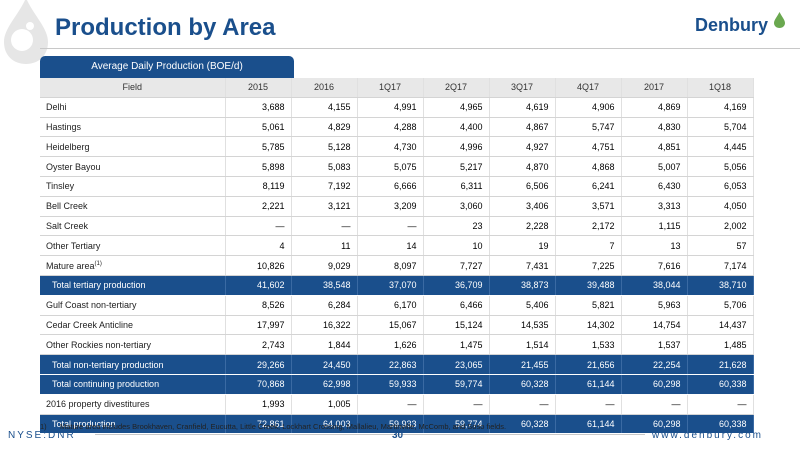 The width and height of the screenshot is (800, 450). What do you see at coordinates (324, 325) in the screenshot?
I see `value-cell: 16,322` at bounding box center [324, 325].